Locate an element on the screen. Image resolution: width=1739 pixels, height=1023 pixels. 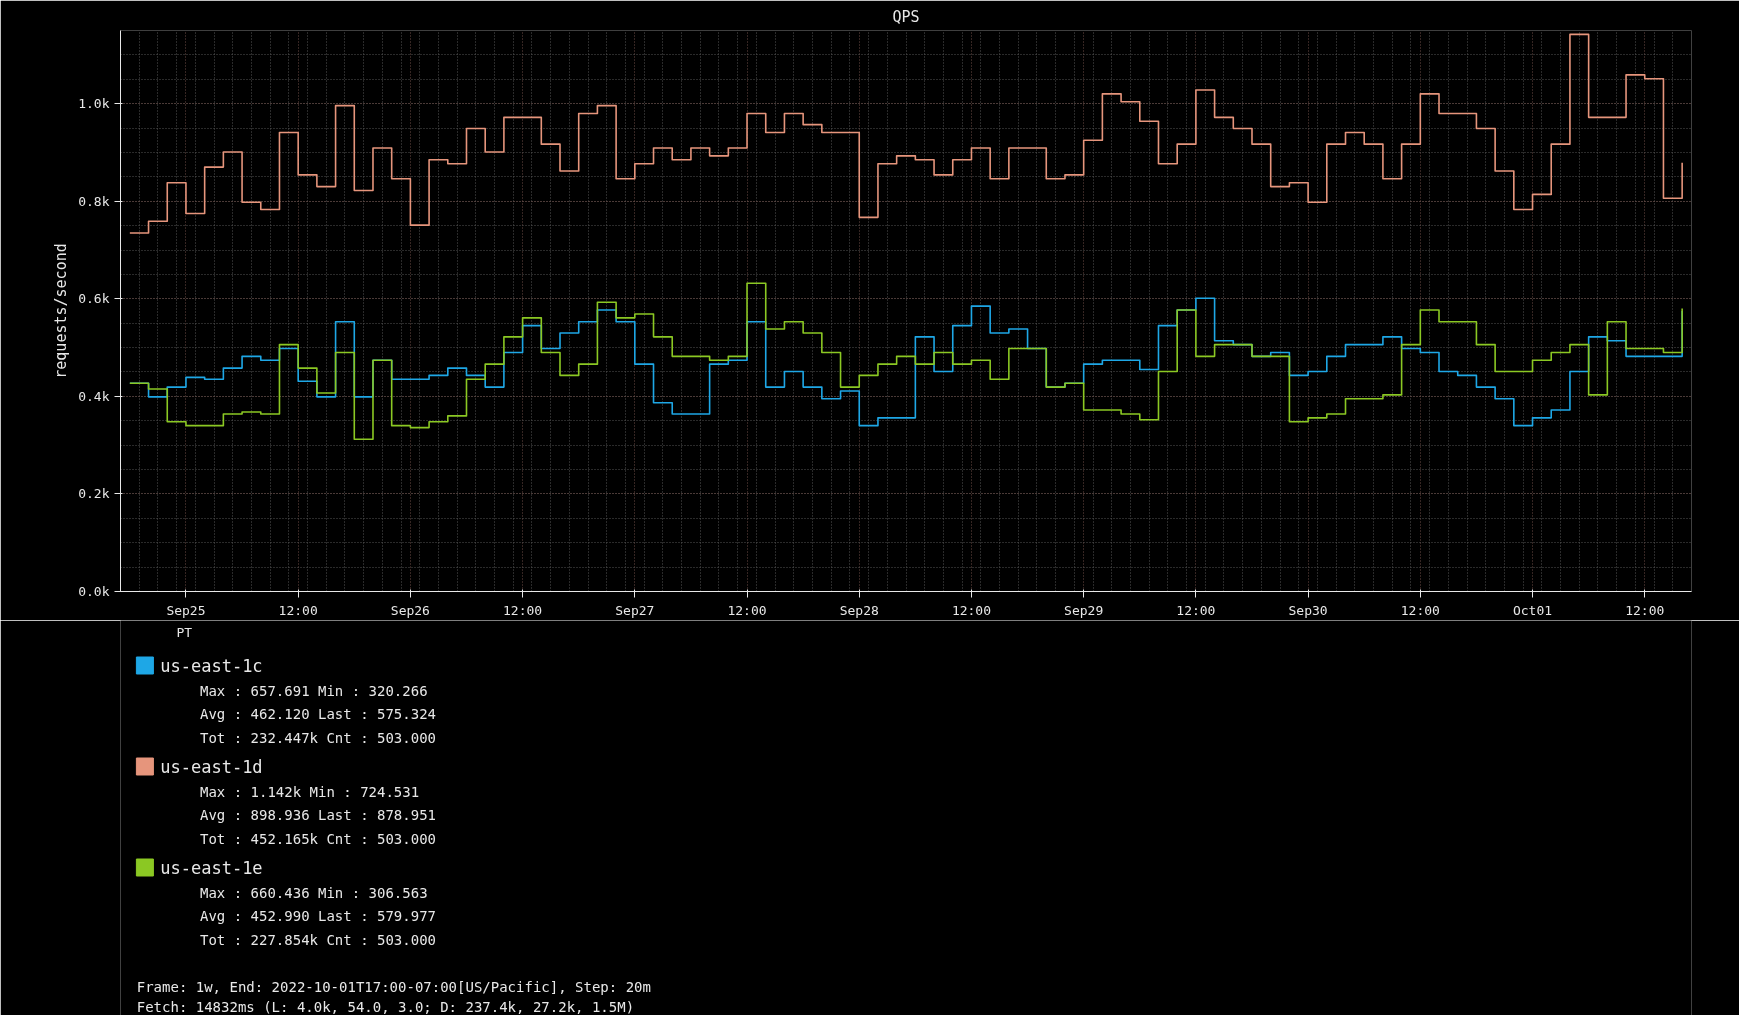
text: Tot : 452.165k Cnt : 503.000 is located at coordinates (318, 838).